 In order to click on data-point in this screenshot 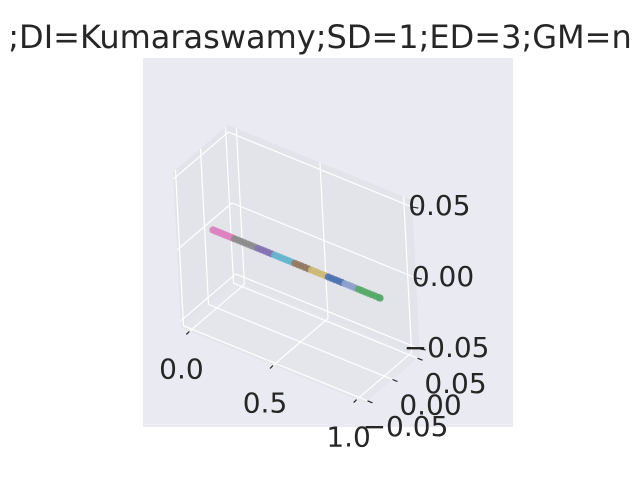, I will do `click(380, 298)`.